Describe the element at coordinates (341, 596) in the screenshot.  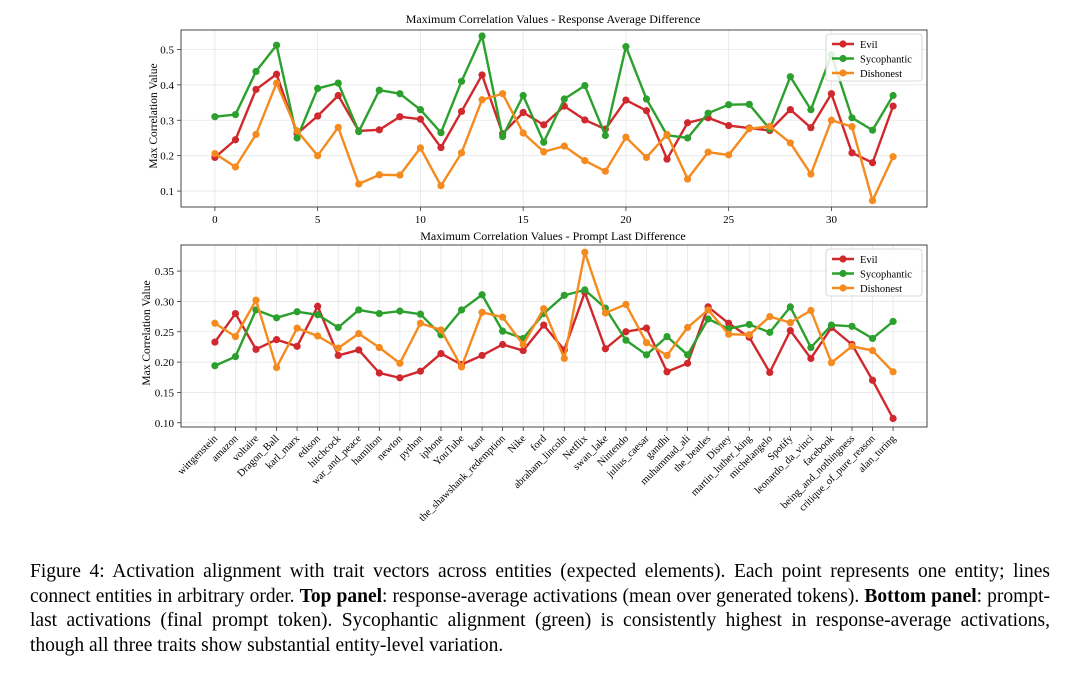
I see `caption-top-panel-label: Top panel` at that location.